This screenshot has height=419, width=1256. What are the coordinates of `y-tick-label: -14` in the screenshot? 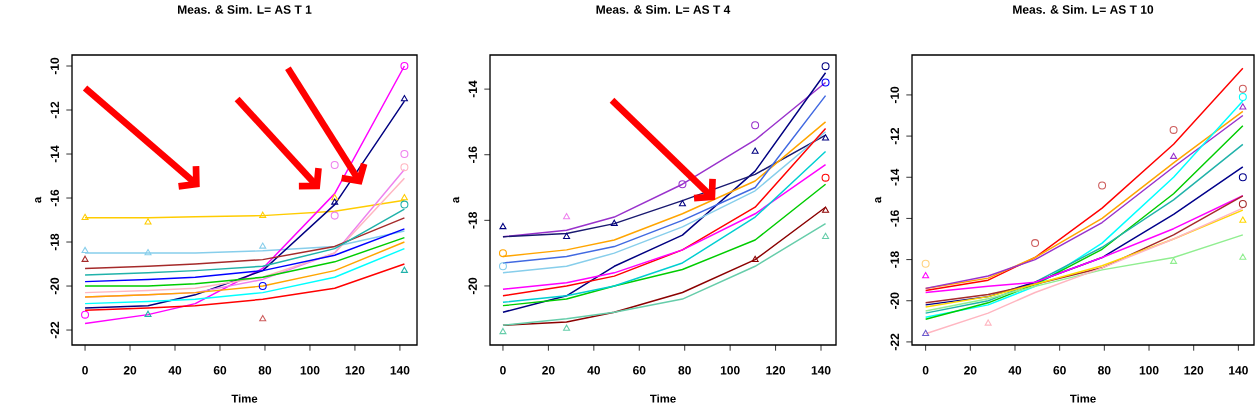 It's located at (472, 89).